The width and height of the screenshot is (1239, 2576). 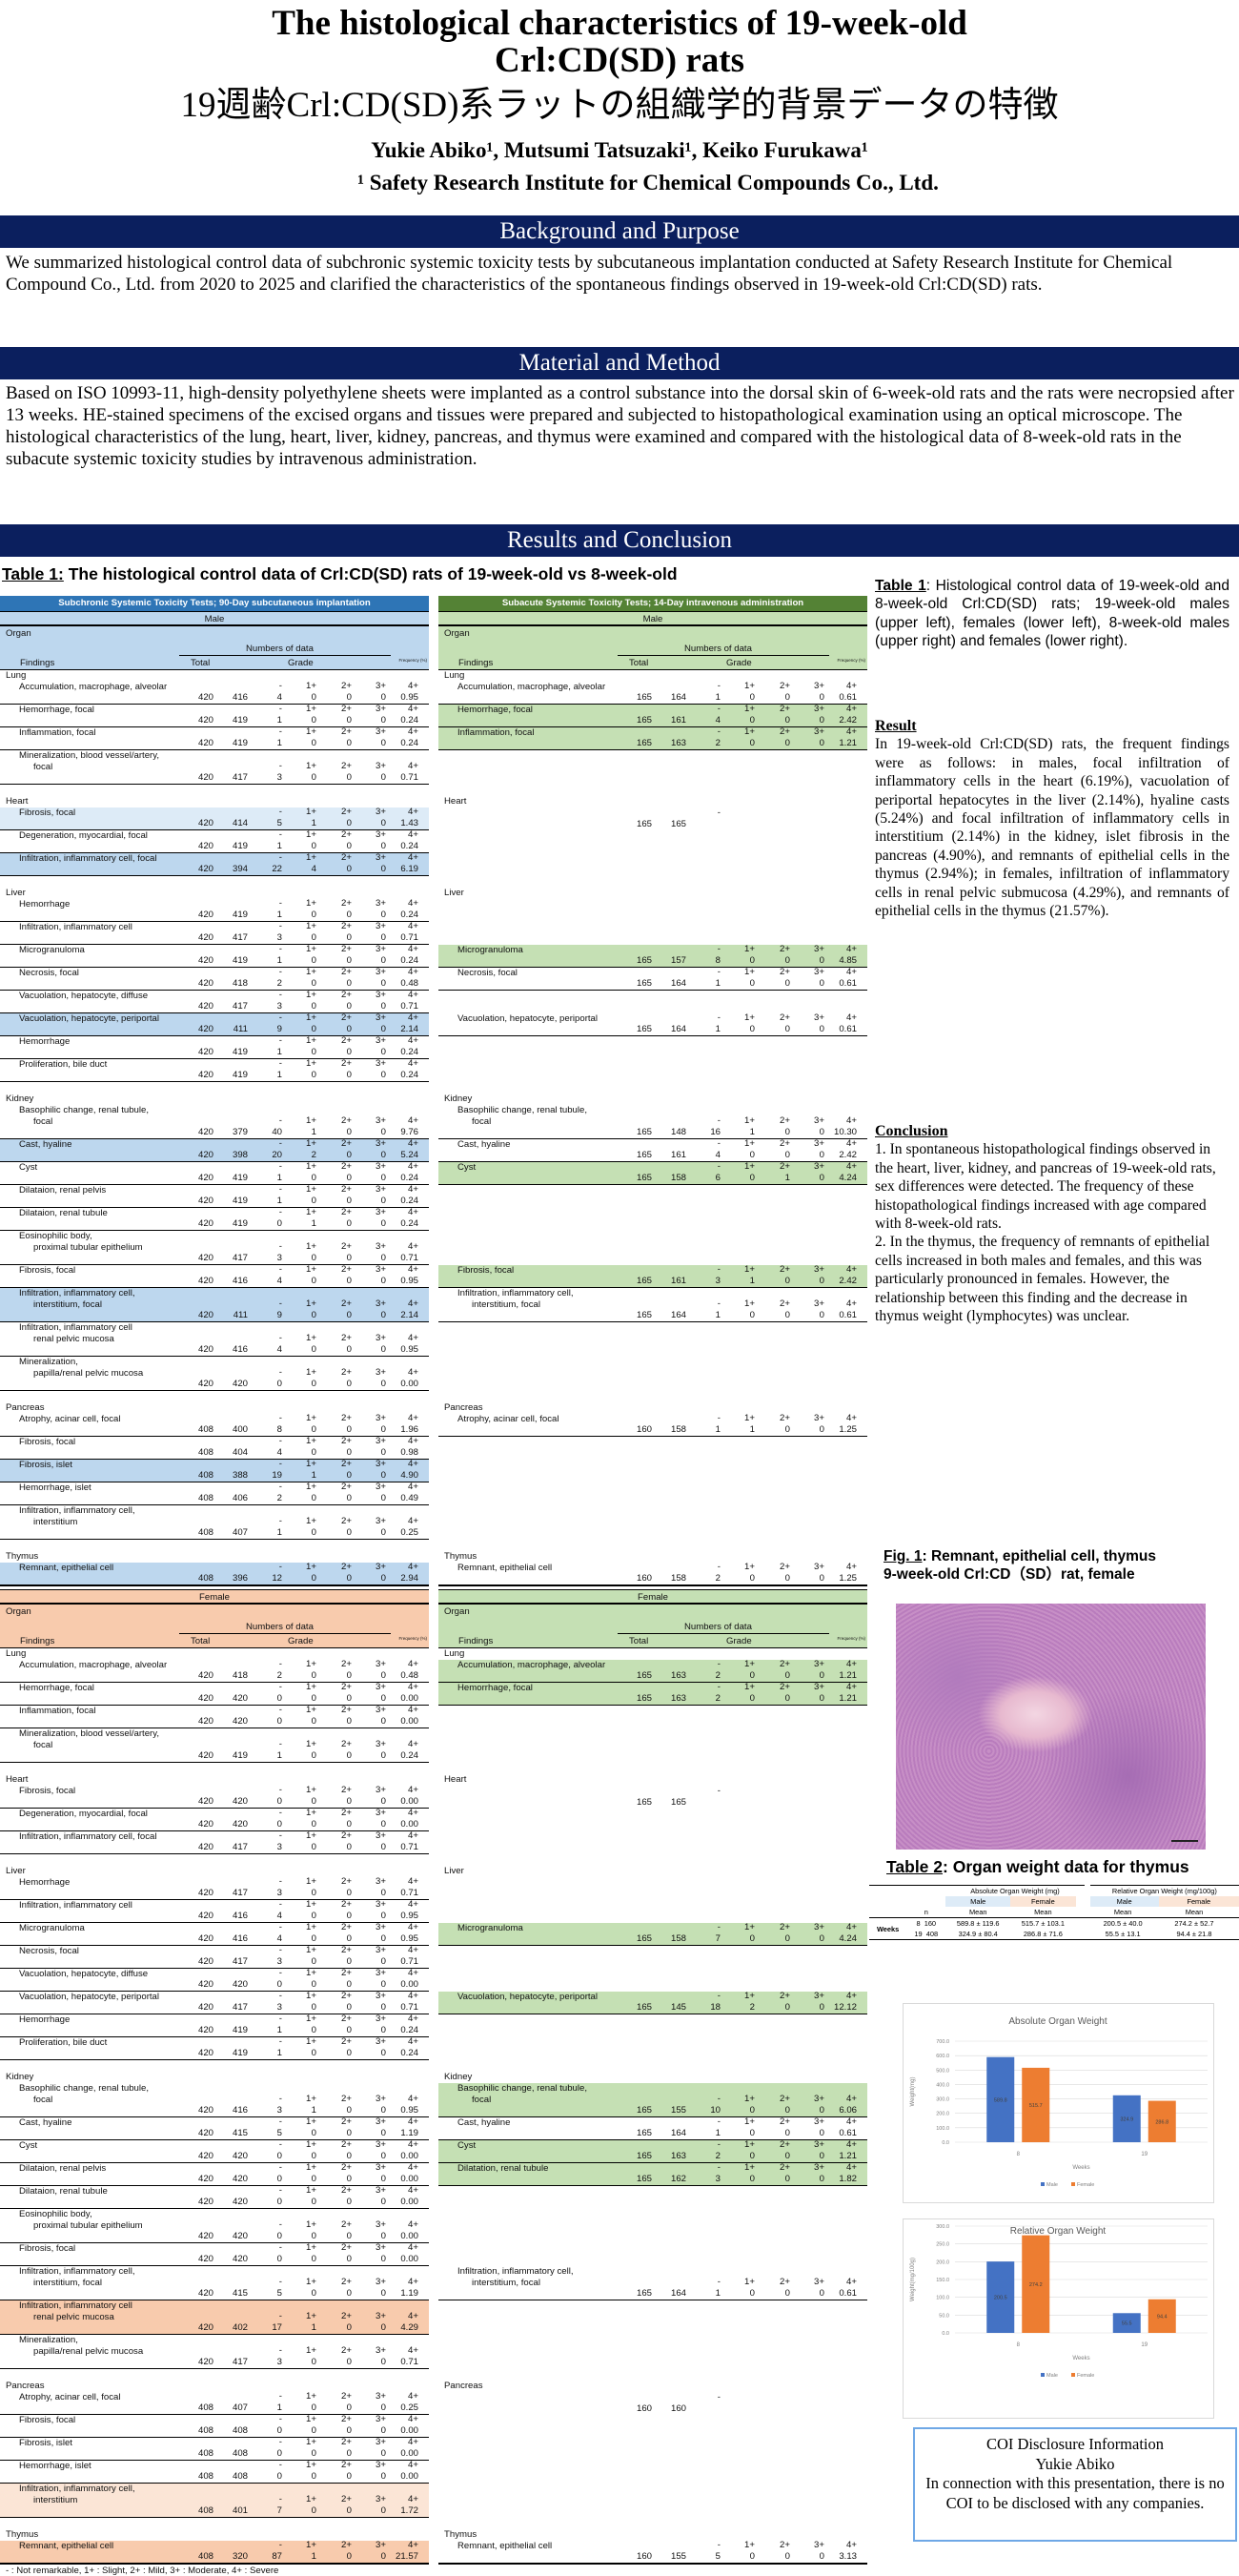 I want to click on finding-counts-value: 408, so click(x=205, y=2556).